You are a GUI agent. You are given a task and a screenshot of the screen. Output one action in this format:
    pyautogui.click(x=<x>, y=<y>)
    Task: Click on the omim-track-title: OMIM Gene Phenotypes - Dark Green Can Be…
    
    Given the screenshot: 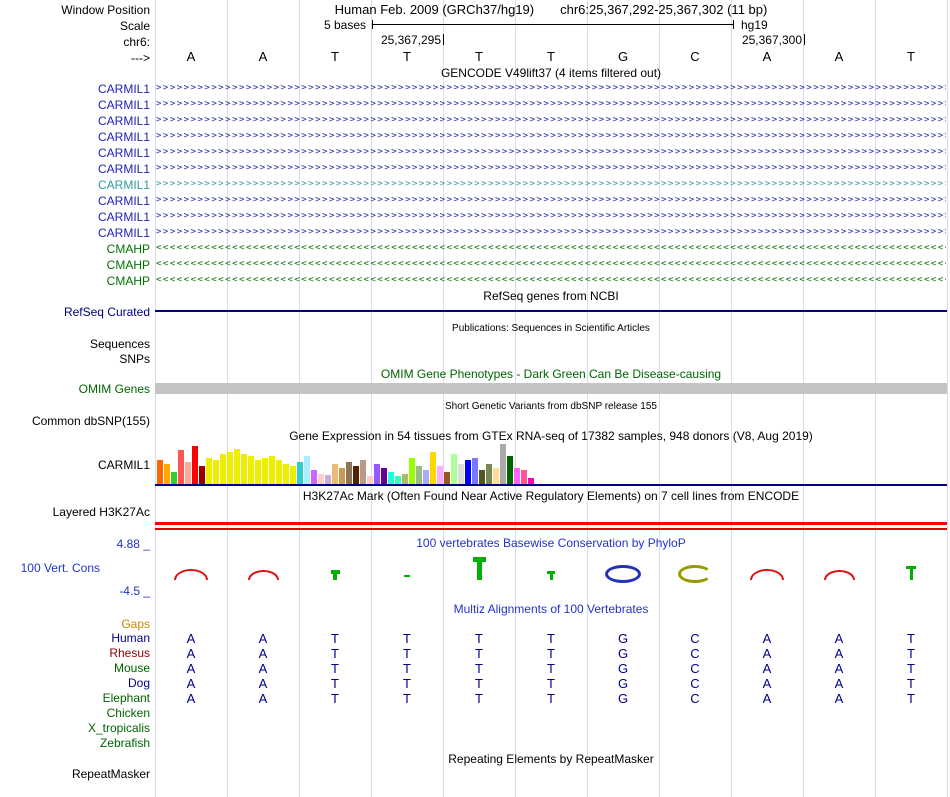 What is the action you would take?
    pyautogui.click(x=551, y=374)
    